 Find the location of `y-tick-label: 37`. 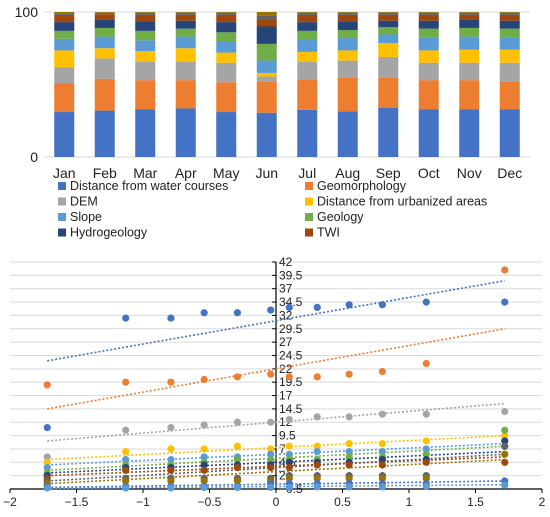

y-tick-label: 37 is located at coordinates (286, 289).